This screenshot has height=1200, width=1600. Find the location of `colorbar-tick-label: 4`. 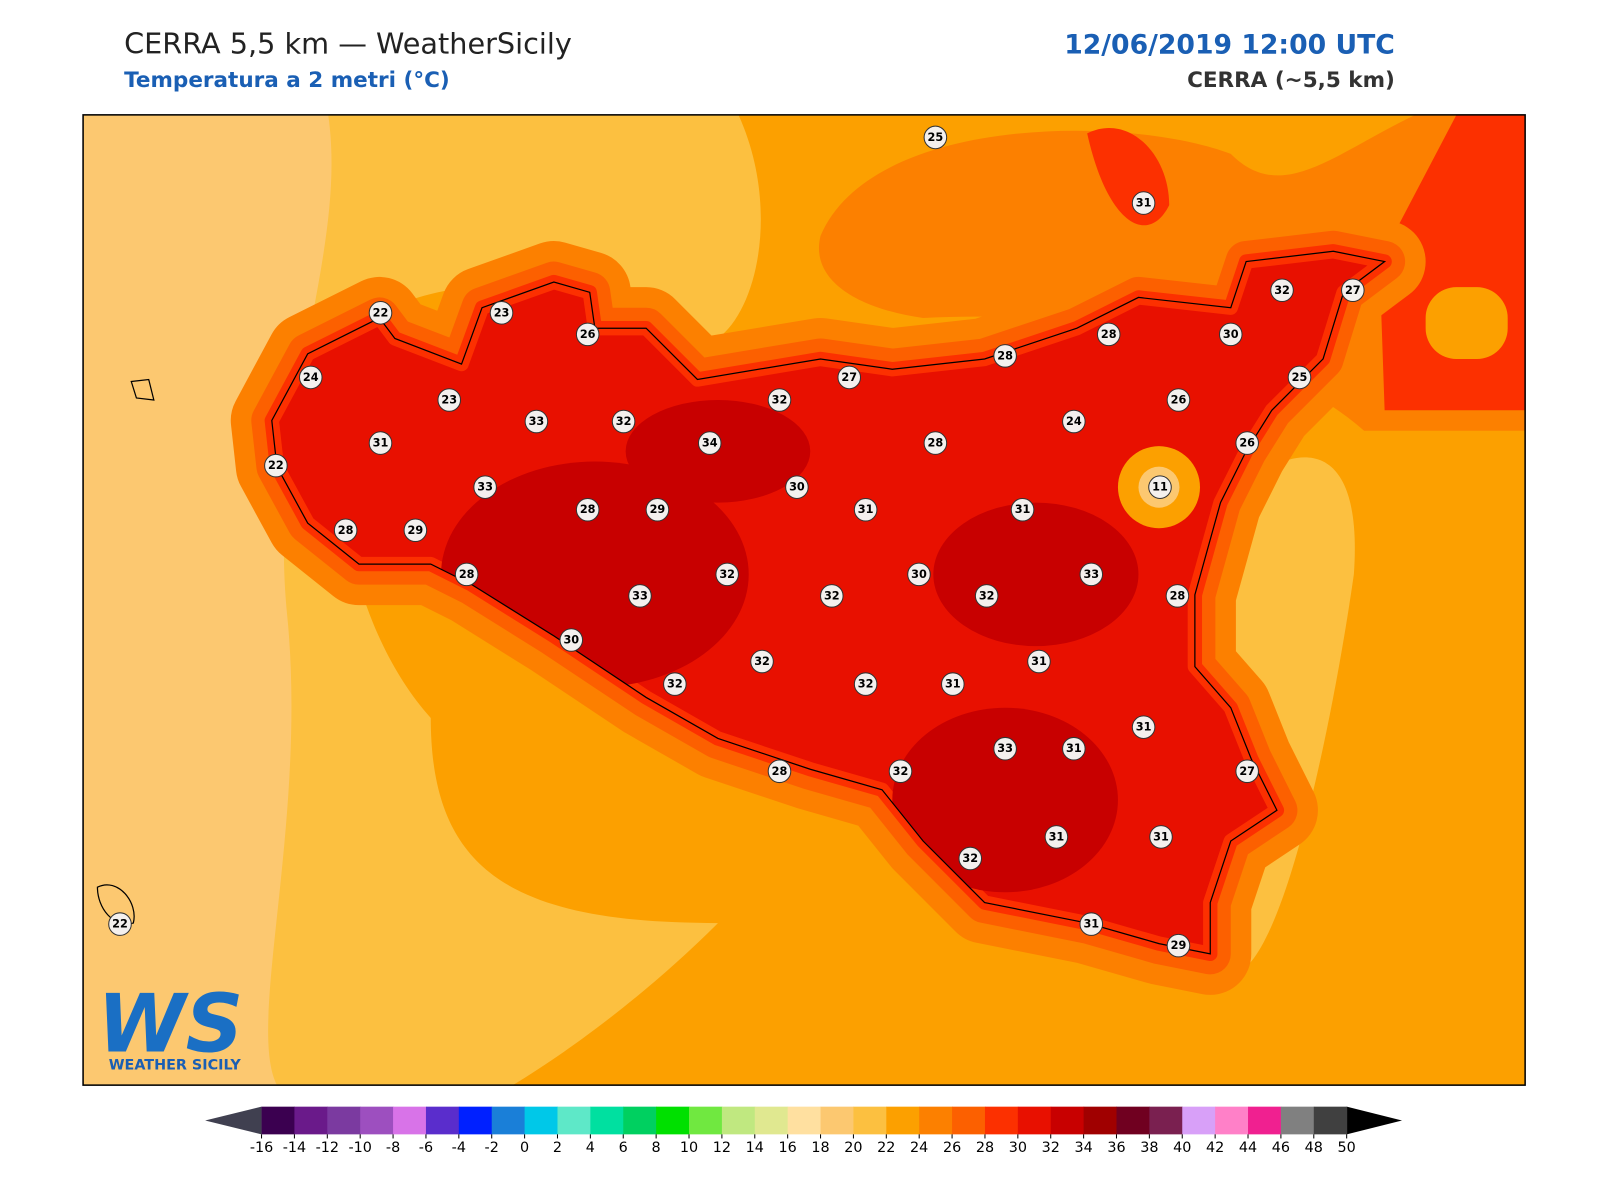

colorbar-tick-label: 4 is located at coordinates (590, 1148).